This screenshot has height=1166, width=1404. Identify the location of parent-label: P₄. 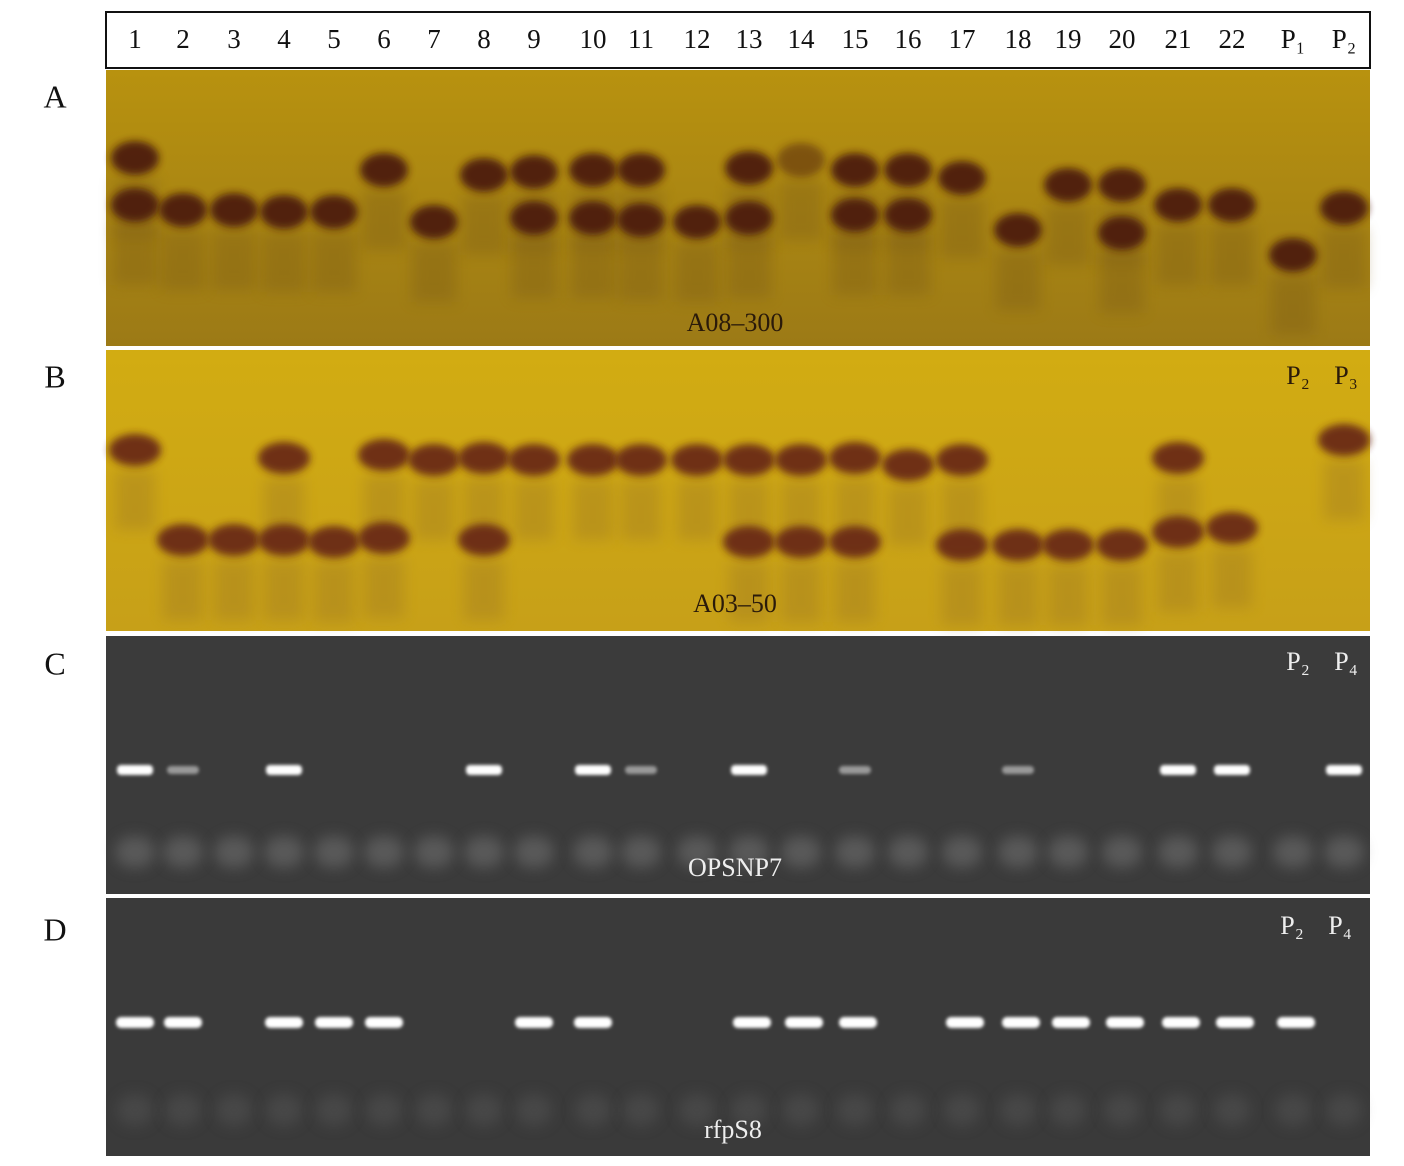
(1340, 925).